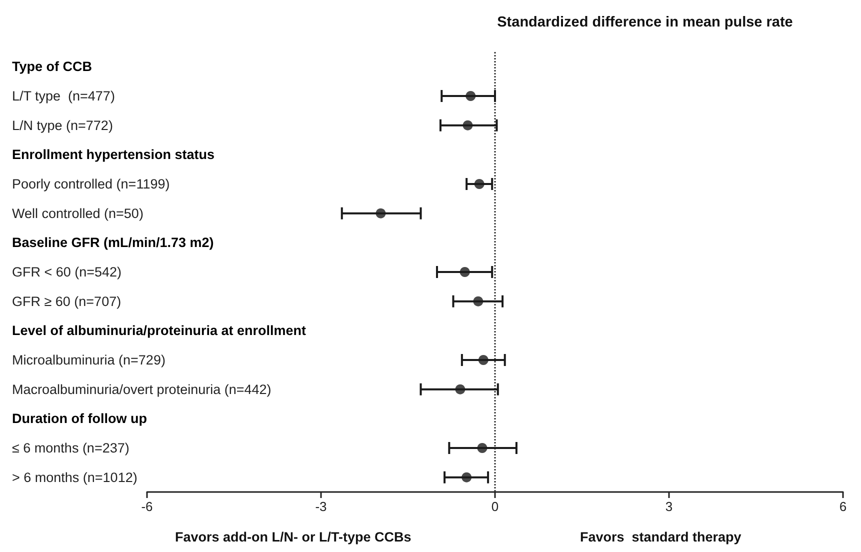 The width and height of the screenshot is (861, 552). I want to click on x-tick-label: -3, so click(321, 506).